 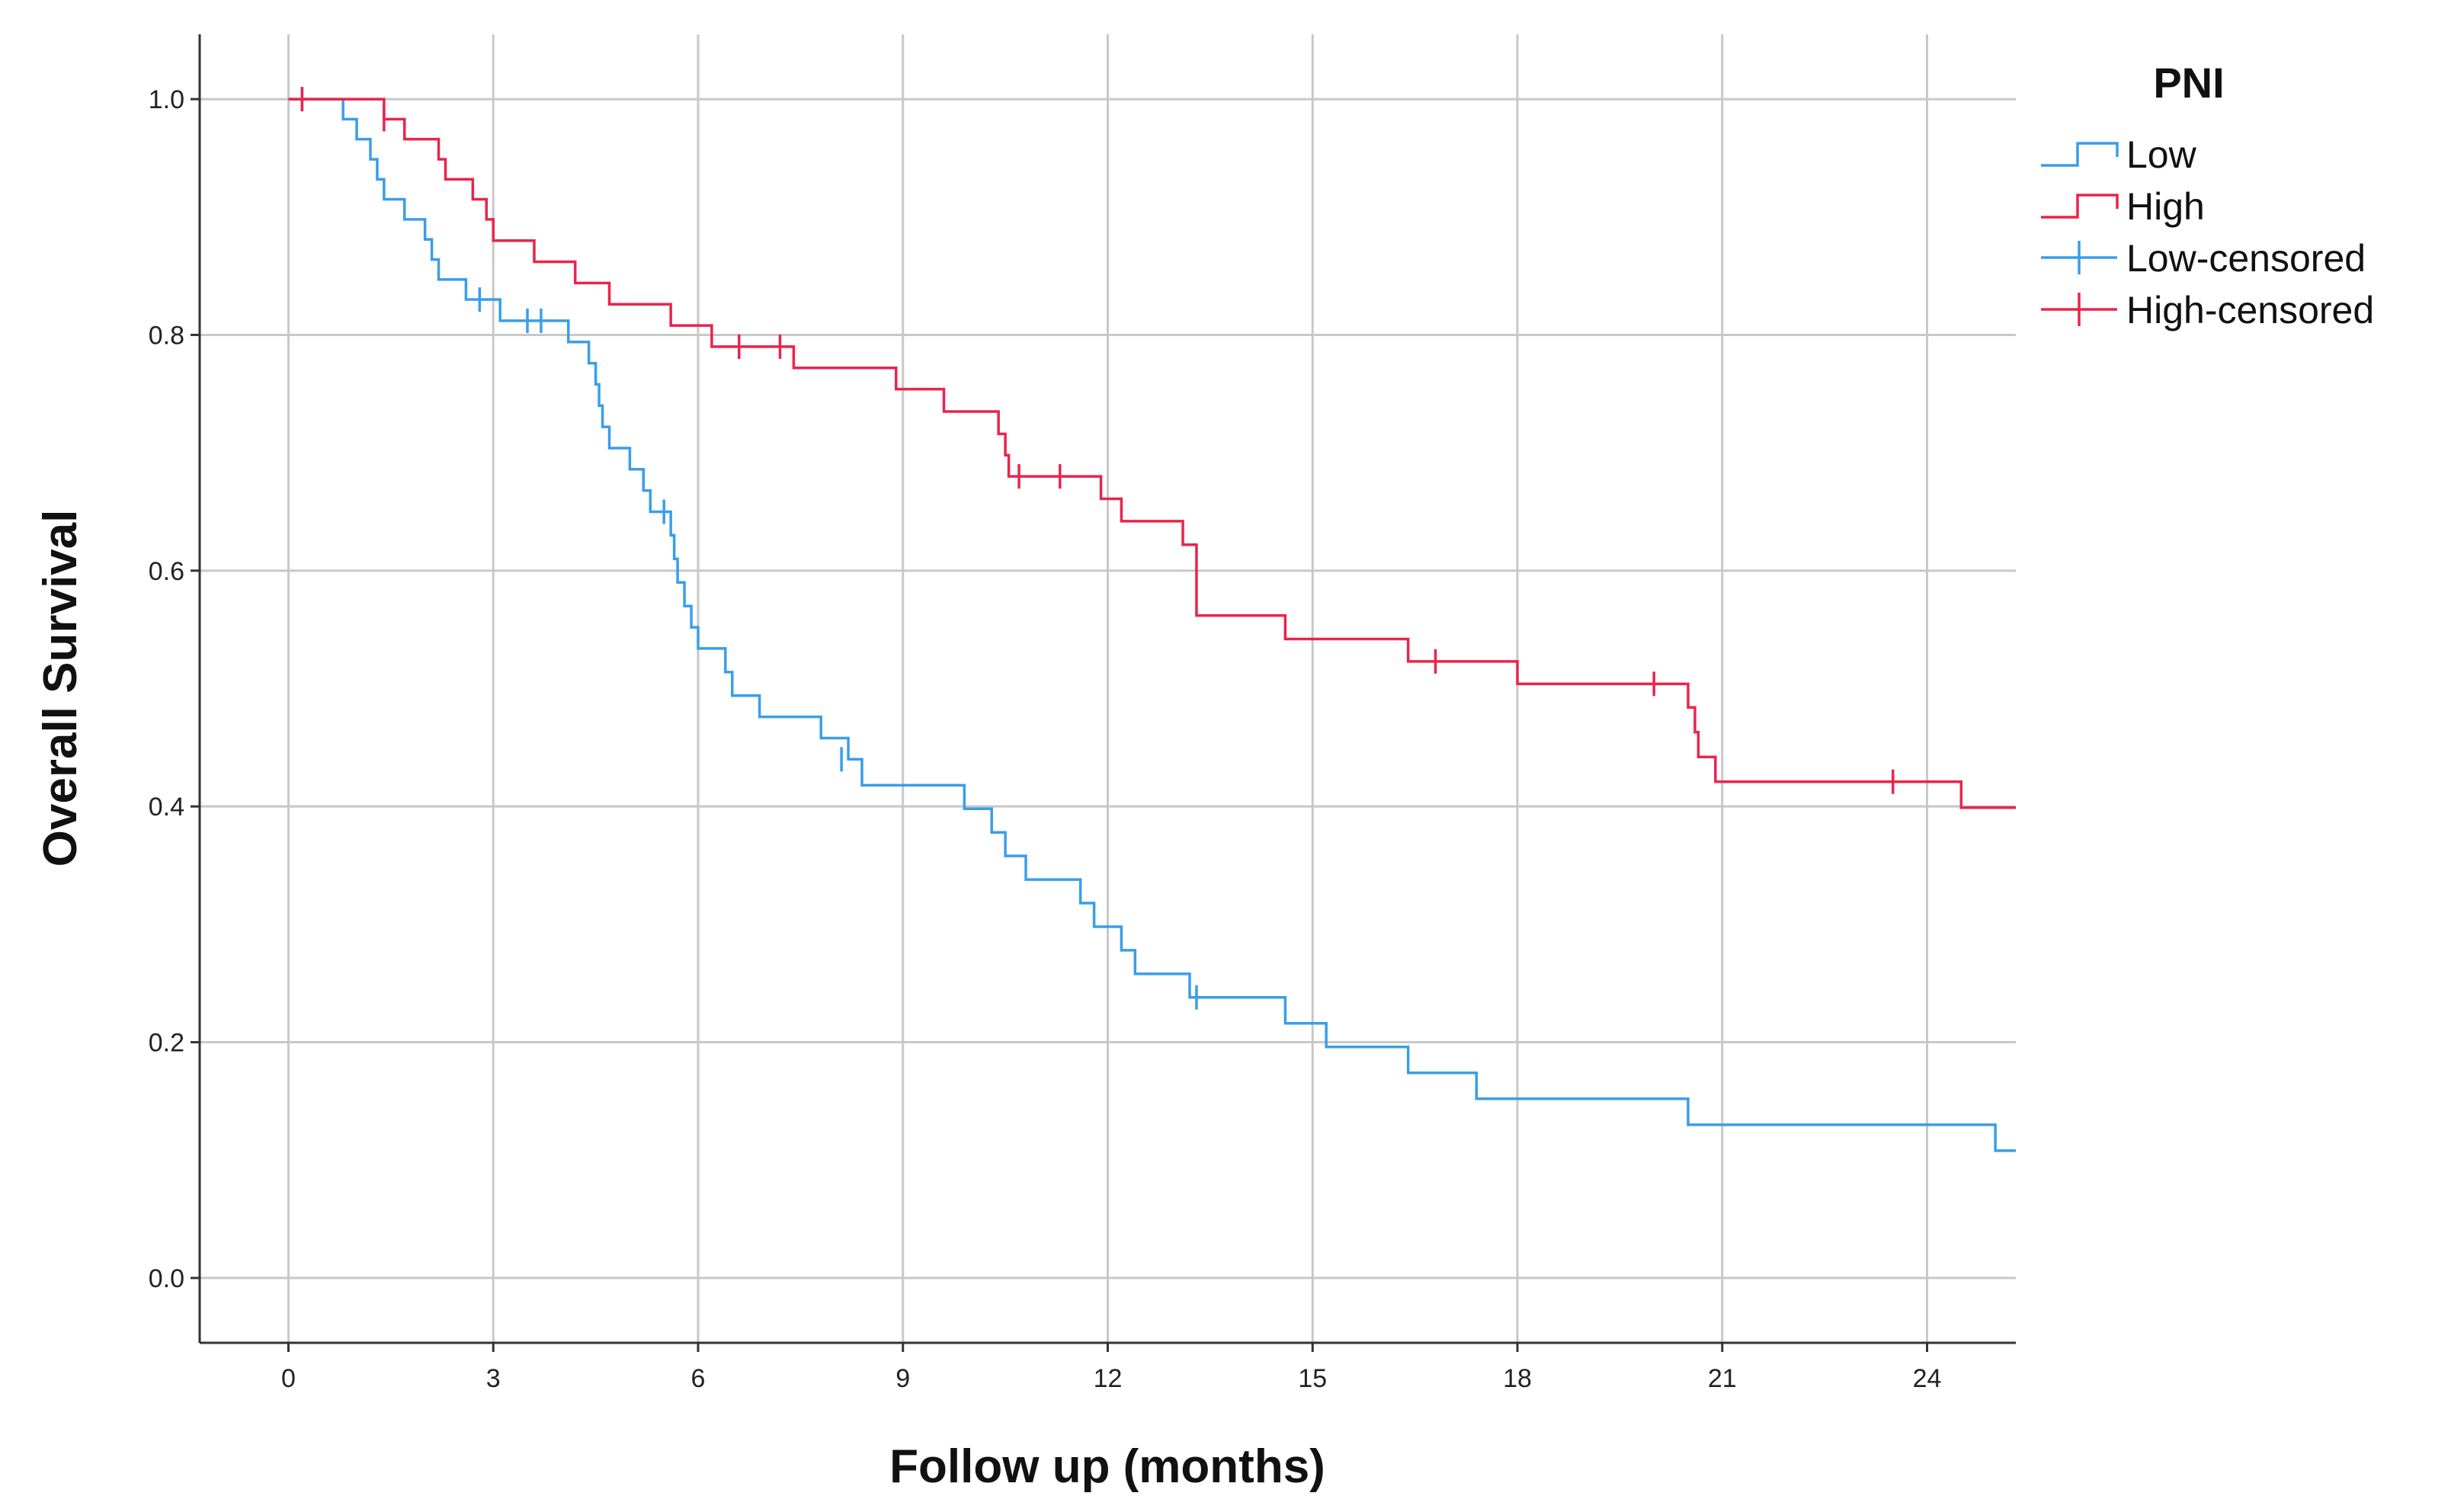 What do you see at coordinates (166, 99) in the screenshot?
I see `y-tick-label: 1.0` at bounding box center [166, 99].